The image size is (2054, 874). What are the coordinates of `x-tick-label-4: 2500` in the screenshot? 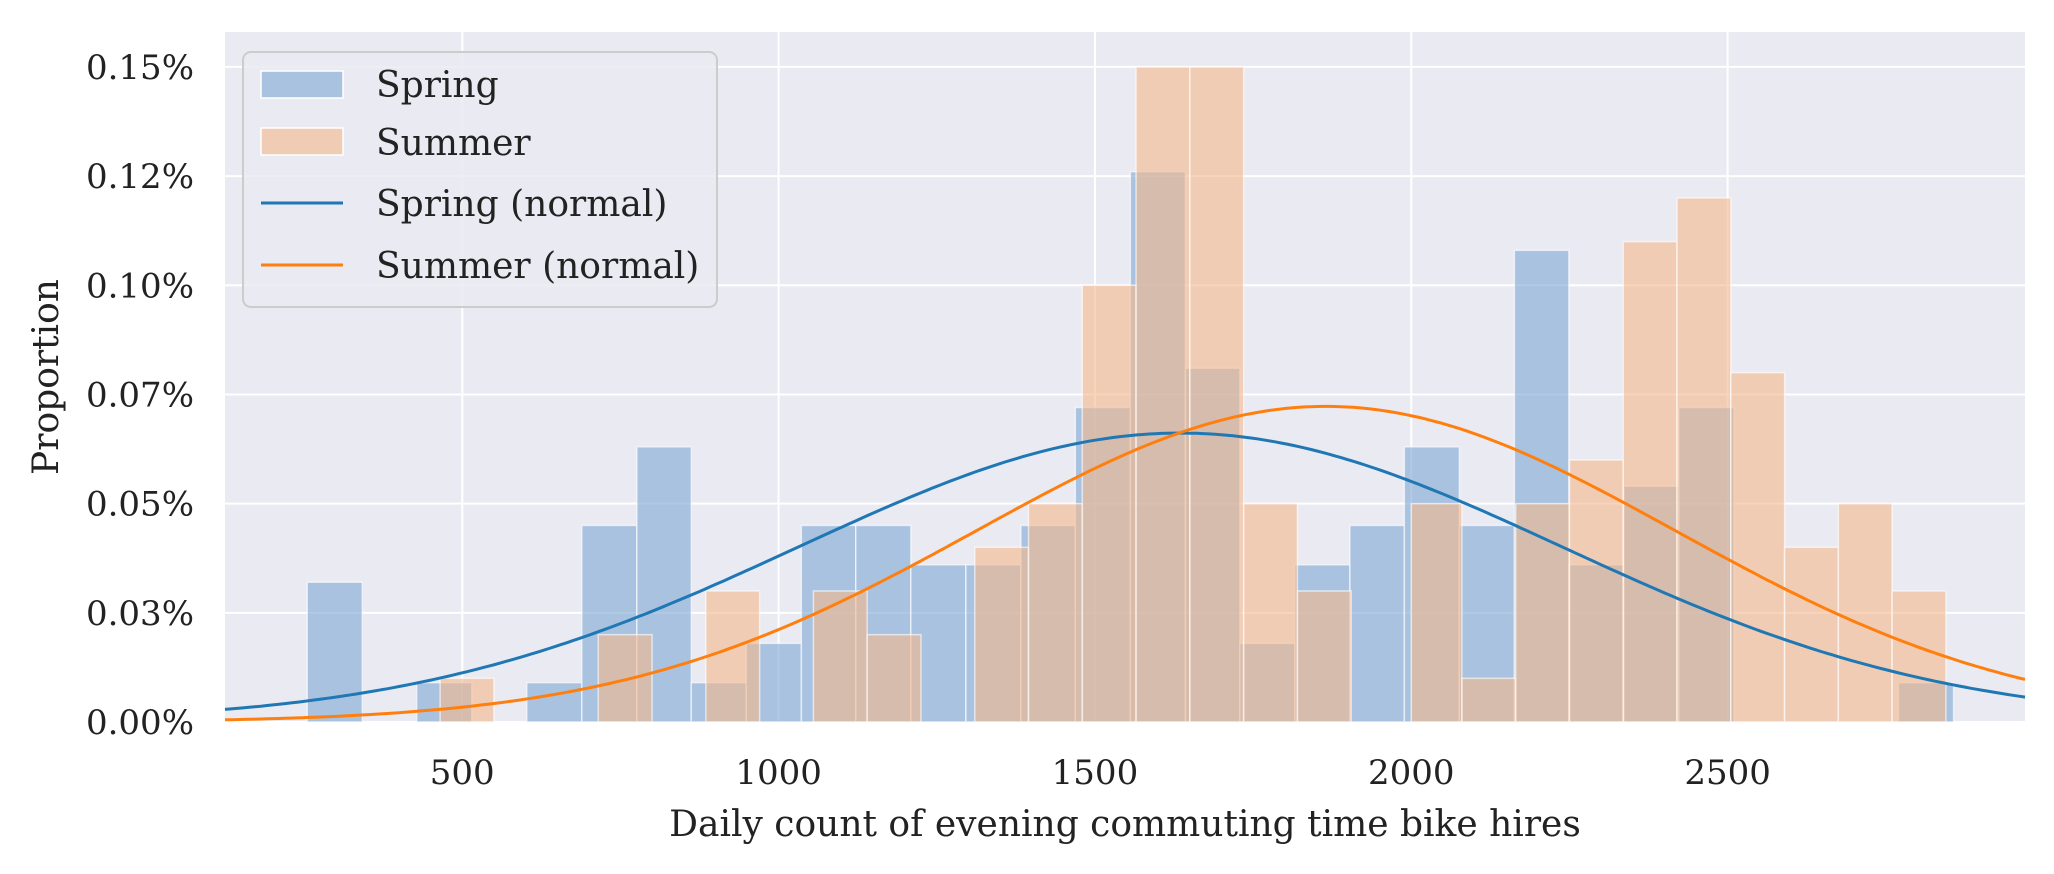 It's located at (1727, 773).